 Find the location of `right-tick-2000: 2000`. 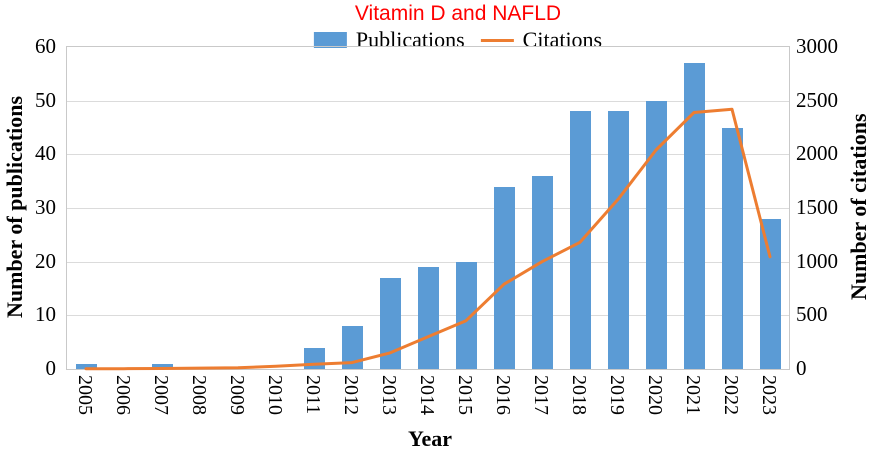

right-tick-2000: 2000 is located at coordinates (817, 153).